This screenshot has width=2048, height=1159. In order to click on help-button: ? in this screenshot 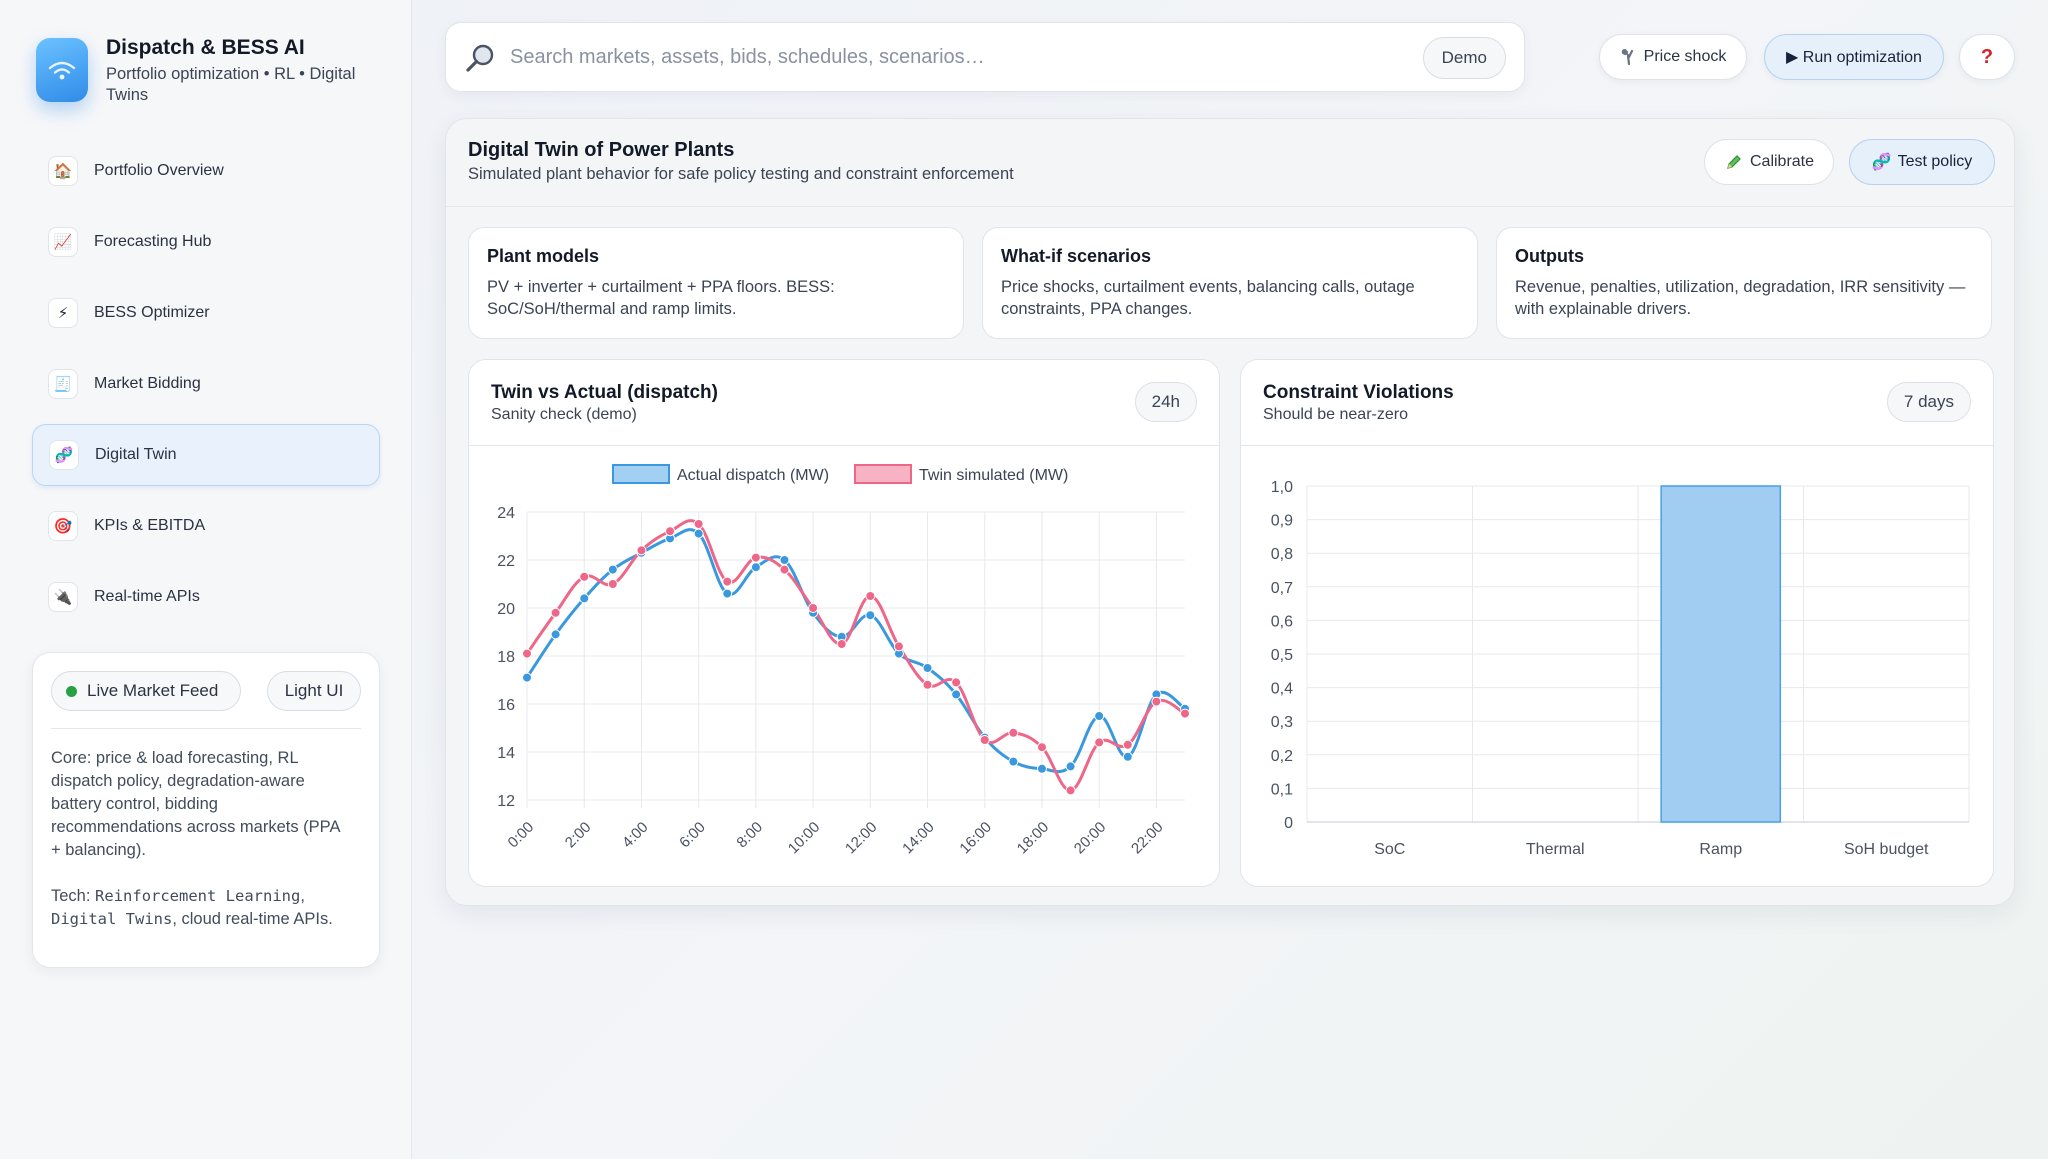, I will do `click(1987, 57)`.